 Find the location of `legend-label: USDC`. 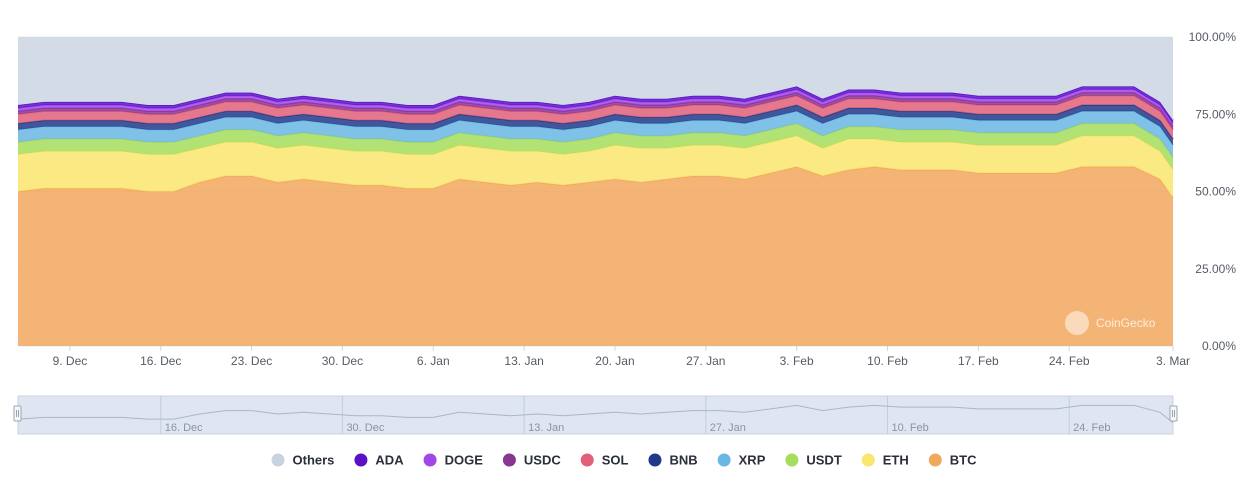

legend-label: USDC is located at coordinates (542, 460).